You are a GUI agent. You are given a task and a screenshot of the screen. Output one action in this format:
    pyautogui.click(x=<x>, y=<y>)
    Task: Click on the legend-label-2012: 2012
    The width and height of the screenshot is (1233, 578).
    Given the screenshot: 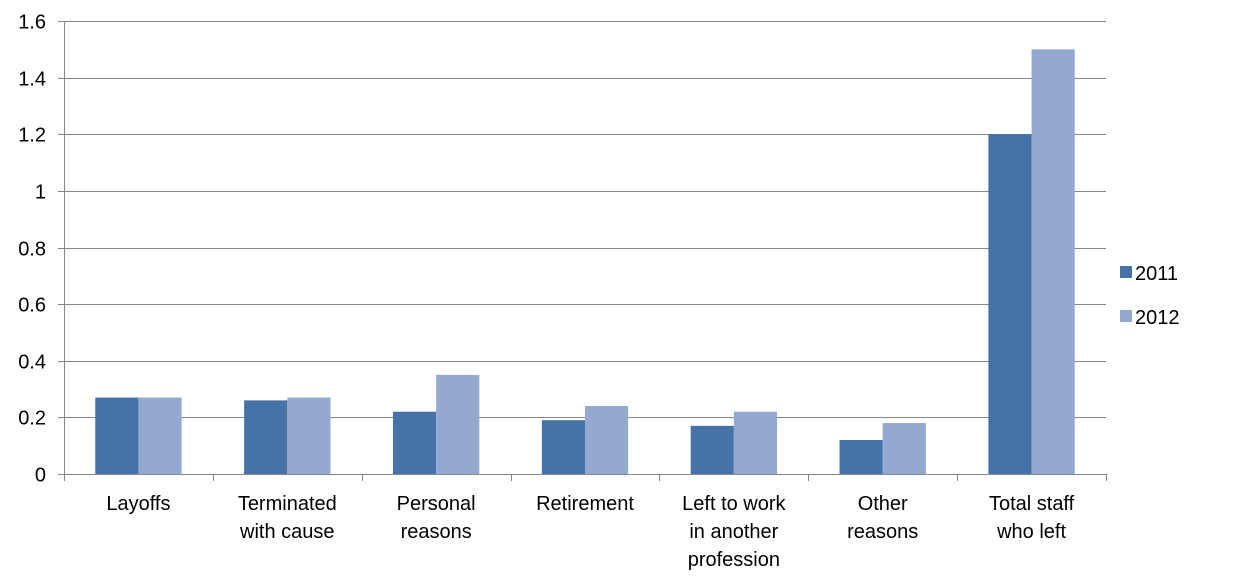 What is the action you would take?
    pyautogui.click(x=1157, y=318)
    